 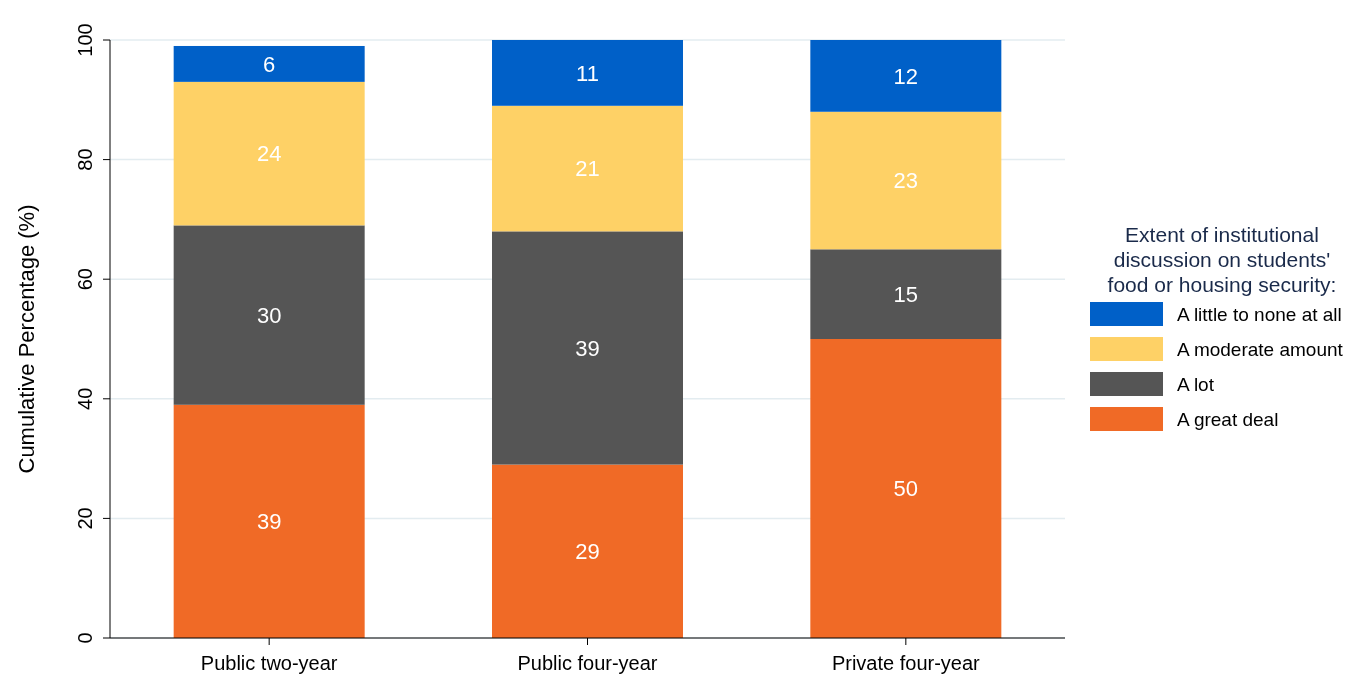 What do you see at coordinates (269, 663) in the screenshot?
I see `x-tick-label: Public two-year` at bounding box center [269, 663].